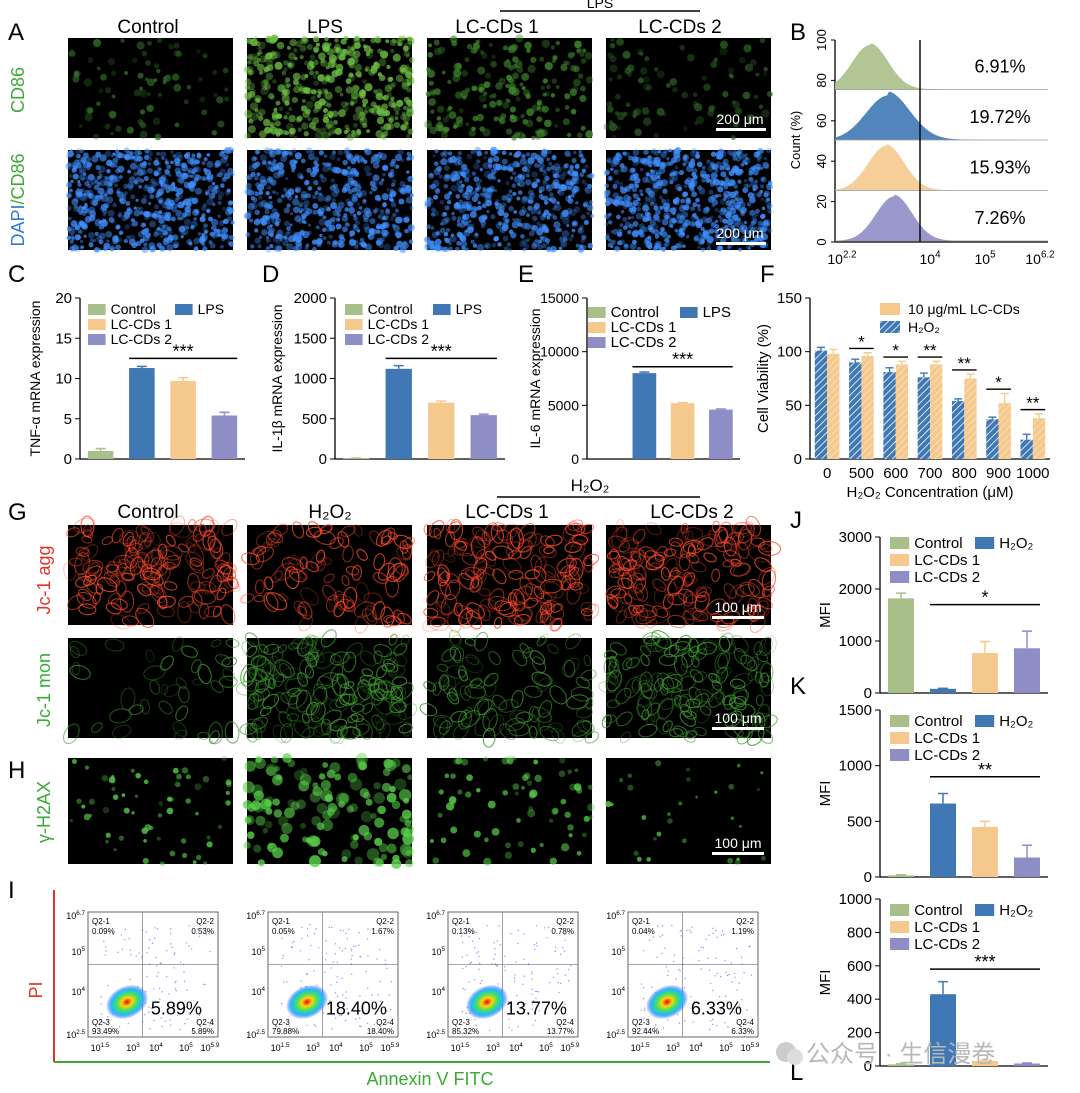  Describe the element at coordinates (425, 499) in the screenshot. I see `panel-g-column-headers: Control H₂O₂ LC-CDs 1 LC-CDs 2 H₂O₂` at that location.